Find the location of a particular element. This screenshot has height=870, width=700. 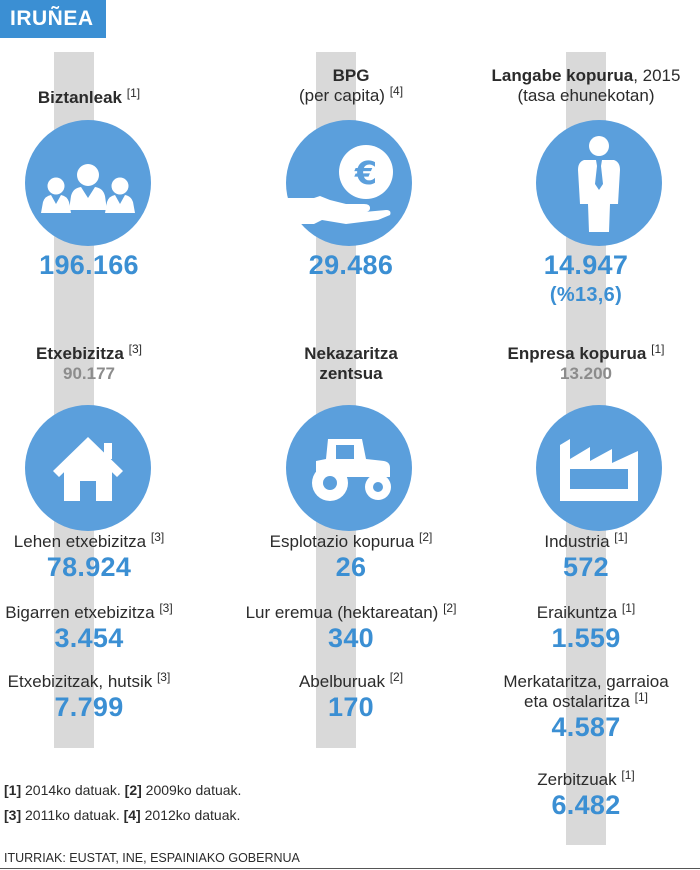

housing-item-3: Etxebizitzak, hutsik [3] 7.799 is located at coordinates (102, 696).